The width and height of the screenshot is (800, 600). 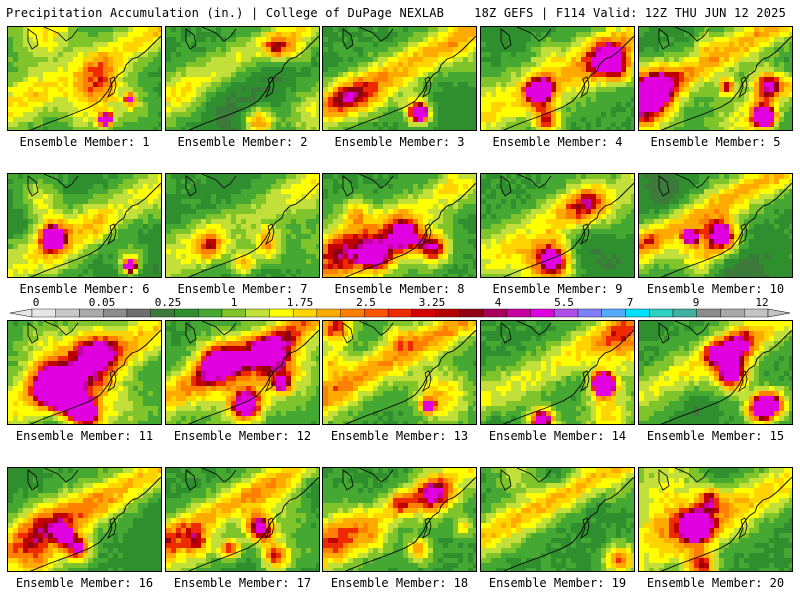 What do you see at coordinates (557, 289) in the screenshot?
I see `ensemble-member-label: Ensemble Member: 9` at bounding box center [557, 289].